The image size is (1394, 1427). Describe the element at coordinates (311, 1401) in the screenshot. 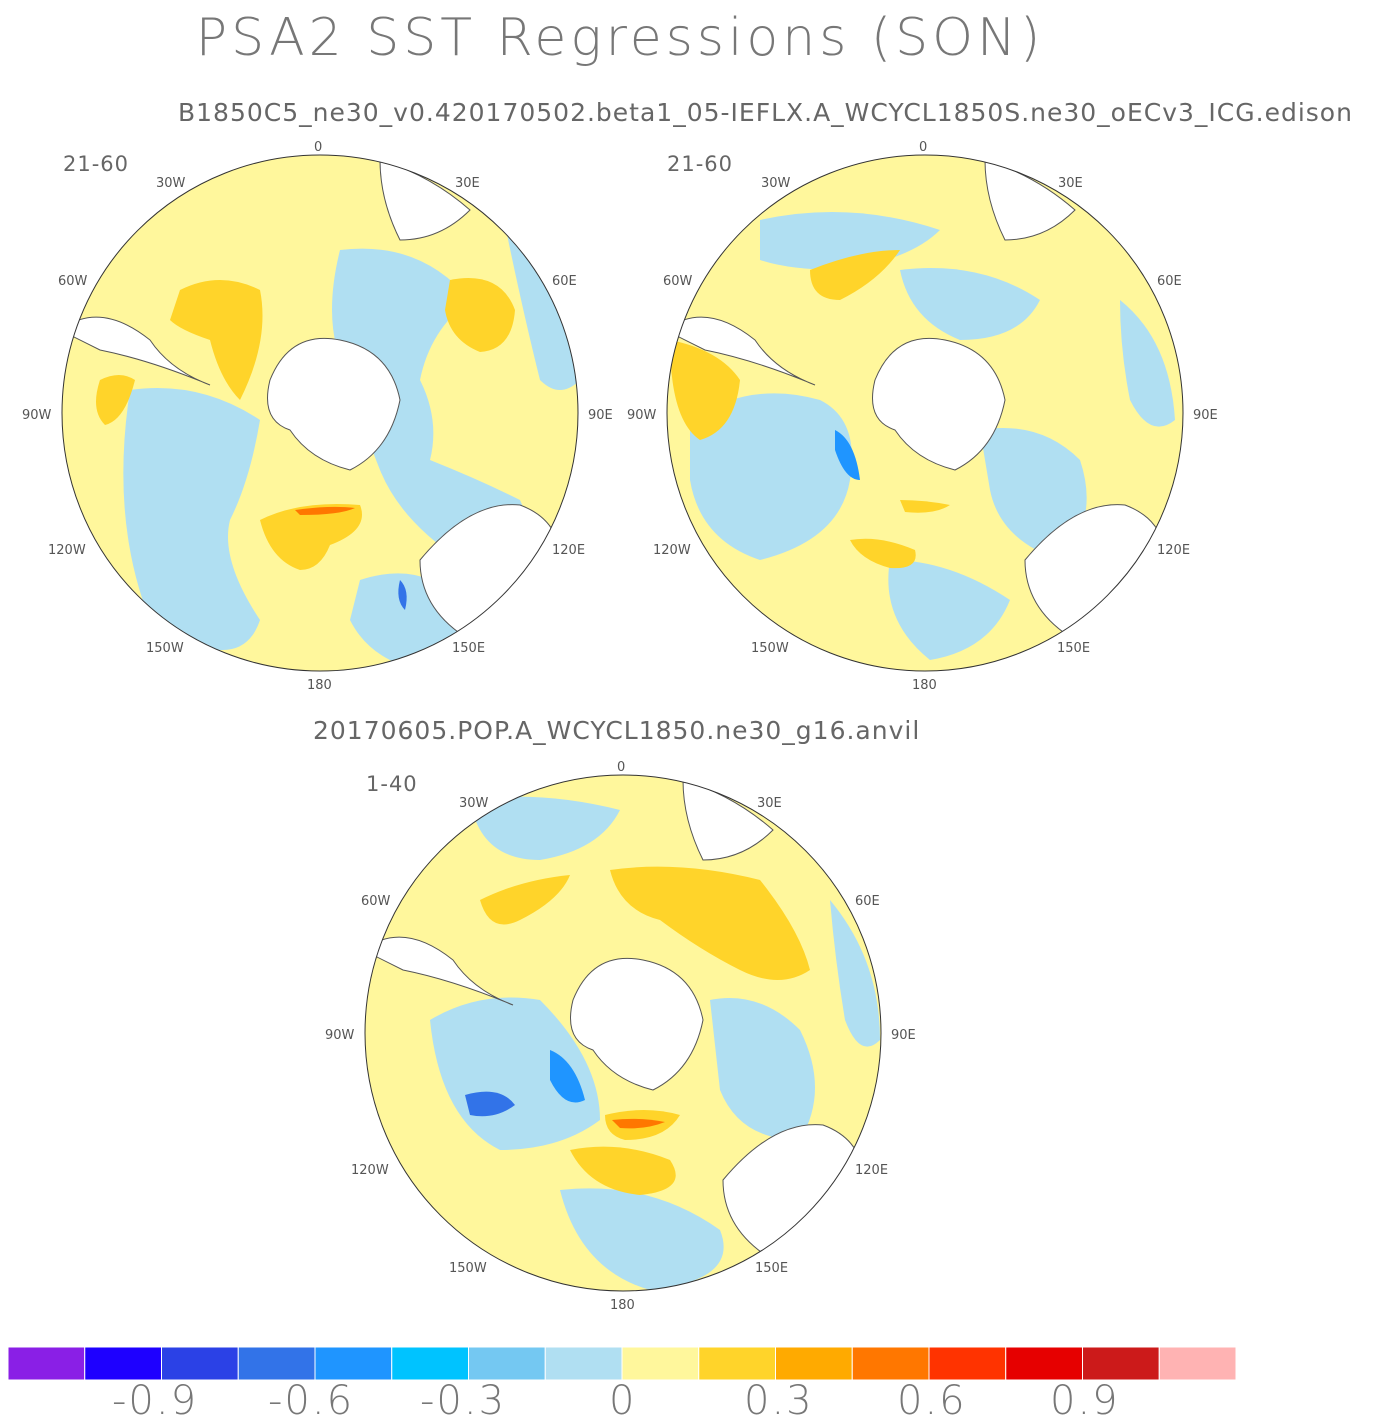

I see `colorbar-tick-label: -0.6` at that location.